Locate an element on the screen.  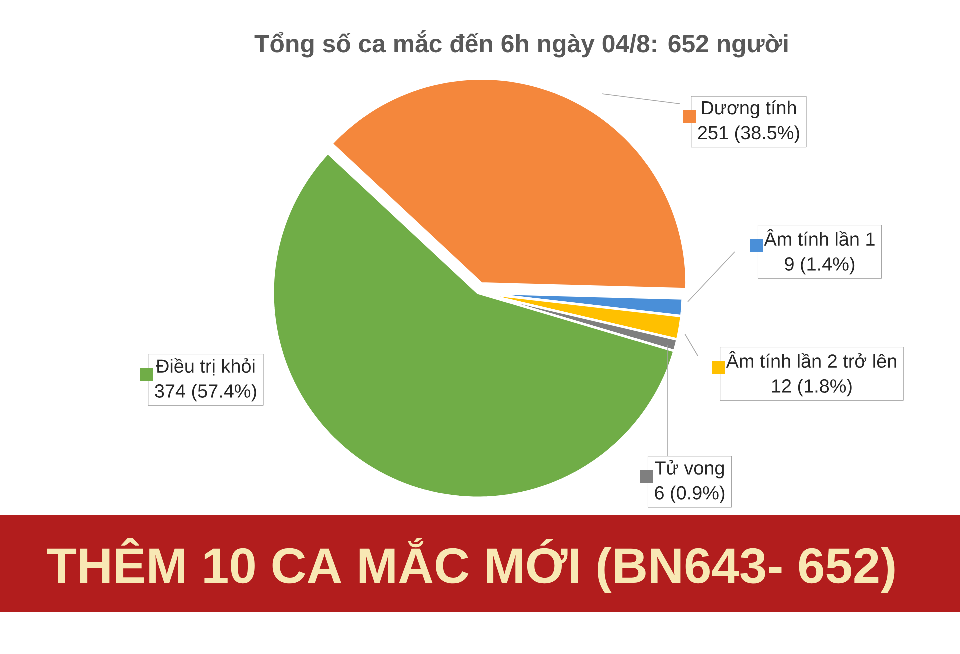
data-label: 6 (0.9%) is located at coordinates (690, 495).